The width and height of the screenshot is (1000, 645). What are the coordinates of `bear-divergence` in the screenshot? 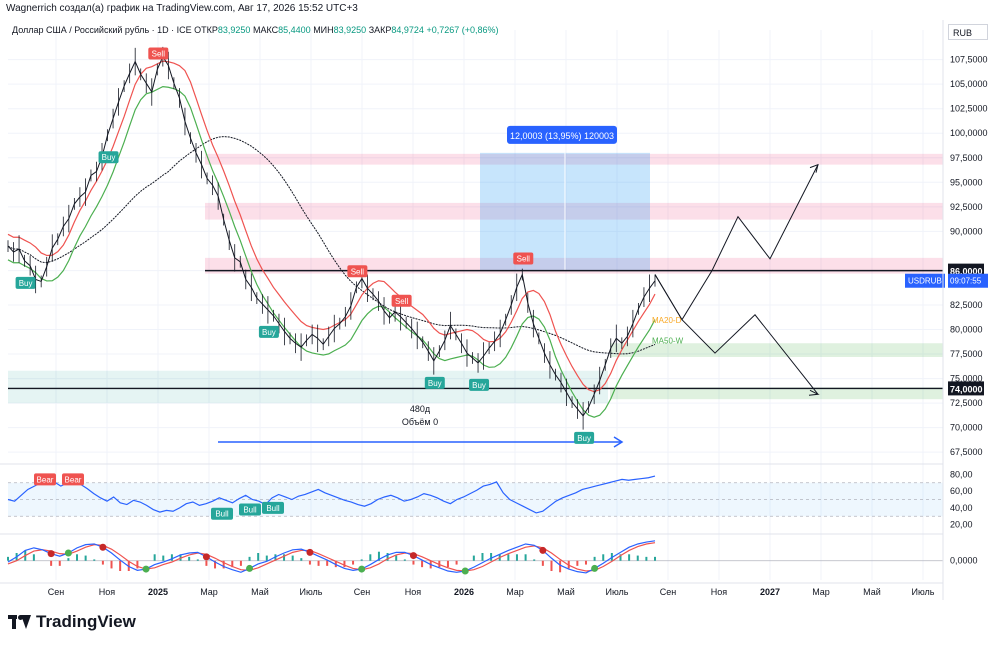 It's located at (73, 479).